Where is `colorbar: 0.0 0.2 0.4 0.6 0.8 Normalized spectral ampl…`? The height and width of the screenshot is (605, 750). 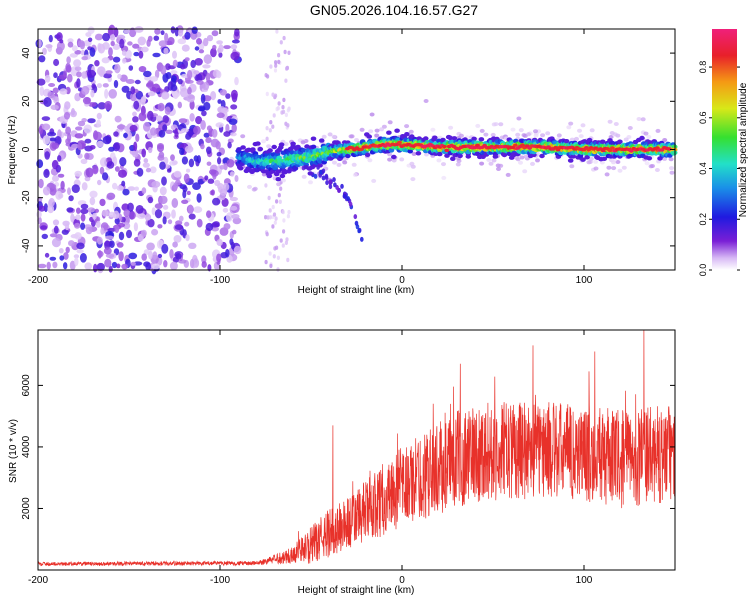
colorbar: 0.0 0.2 0.4 0.6 0.8 Normalized spectral ampl… is located at coordinates (723, 152).